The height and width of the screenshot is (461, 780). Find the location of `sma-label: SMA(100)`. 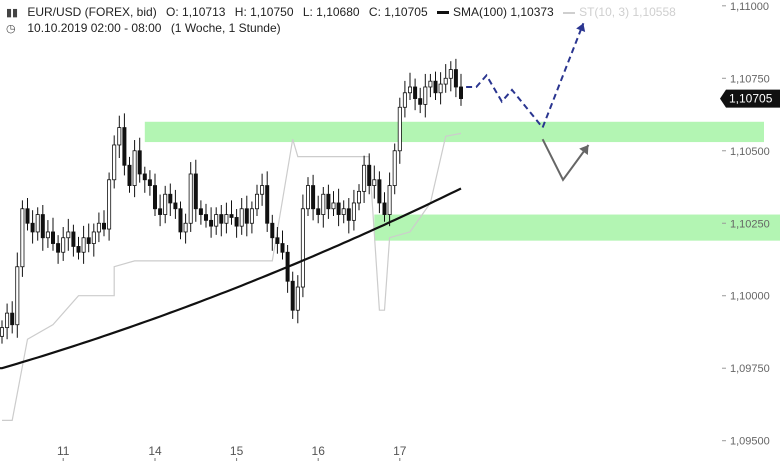

sma-label: SMA(100) is located at coordinates (479, 12).